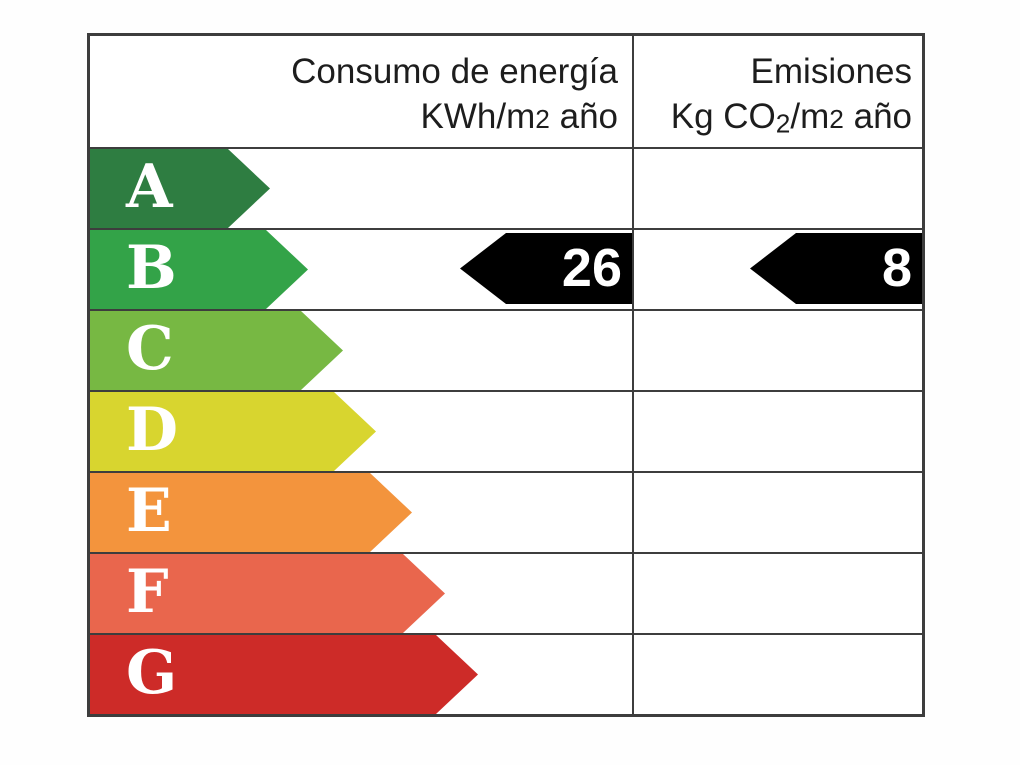 The height and width of the screenshot is (765, 1020). What do you see at coordinates (149, 186) in the screenshot?
I see `rating-letter-a: A` at bounding box center [149, 186].